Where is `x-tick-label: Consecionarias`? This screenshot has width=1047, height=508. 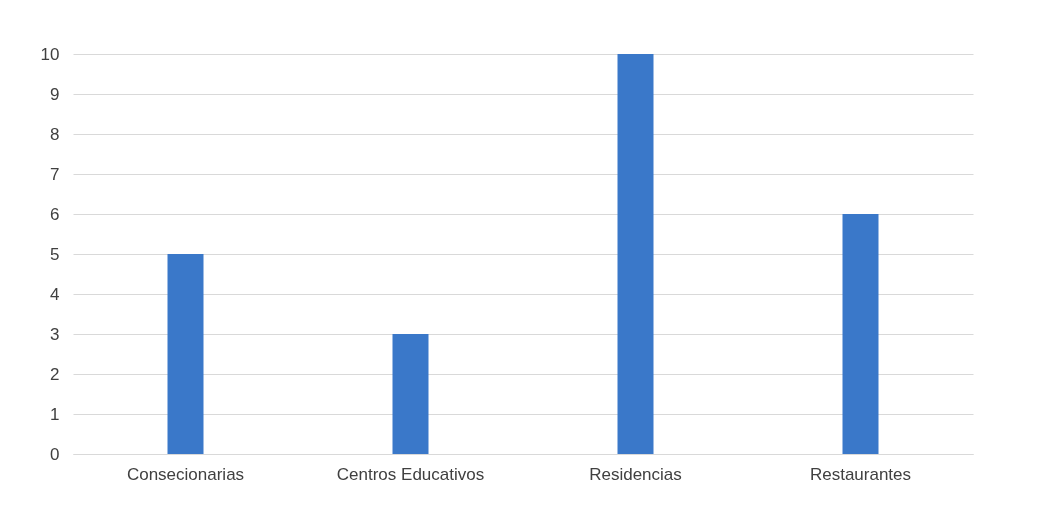 x-tick-label: Consecionarias is located at coordinates (185, 474).